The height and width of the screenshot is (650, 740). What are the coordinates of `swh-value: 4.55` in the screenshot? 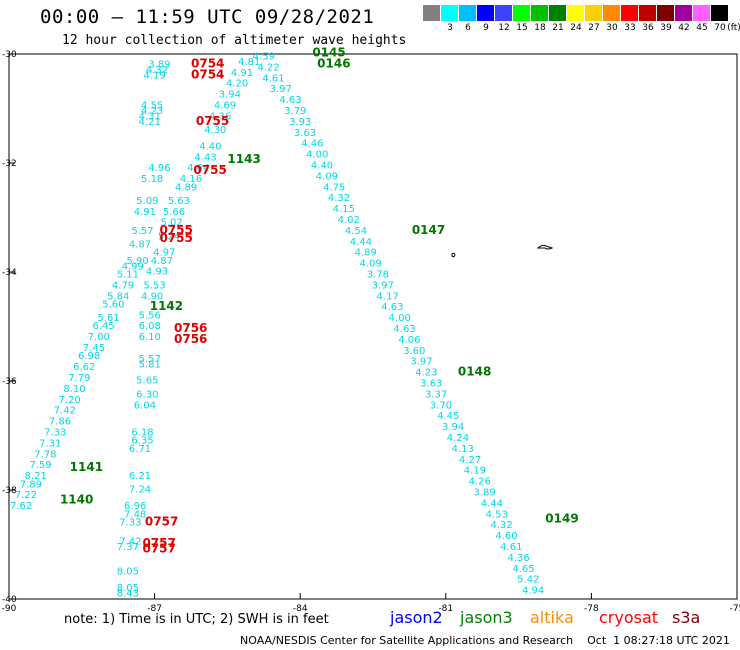 It's located at (152, 106).